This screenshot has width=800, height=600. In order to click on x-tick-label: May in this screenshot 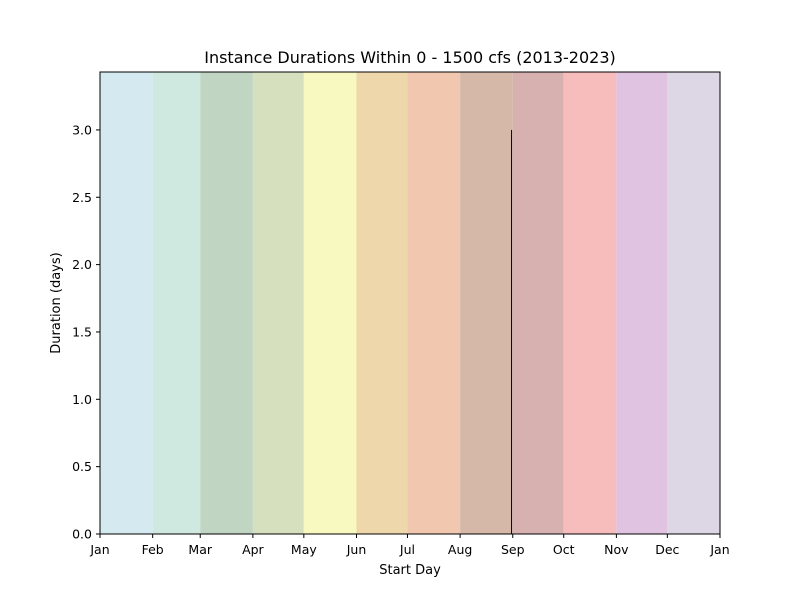, I will do `click(304, 549)`.